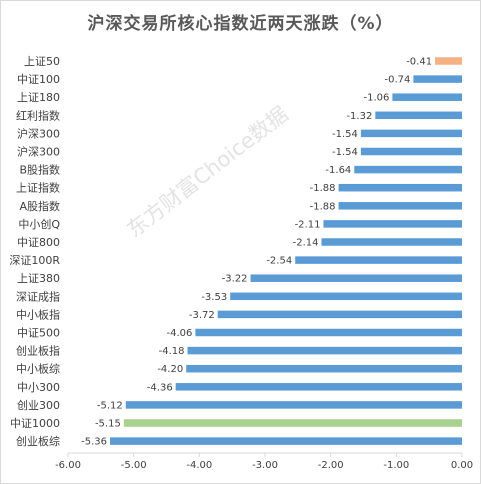 The image size is (481, 484). What do you see at coordinates (38, 369) in the screenshot?
I see `category-label: 中小板综` at bounding box center [38, 369].